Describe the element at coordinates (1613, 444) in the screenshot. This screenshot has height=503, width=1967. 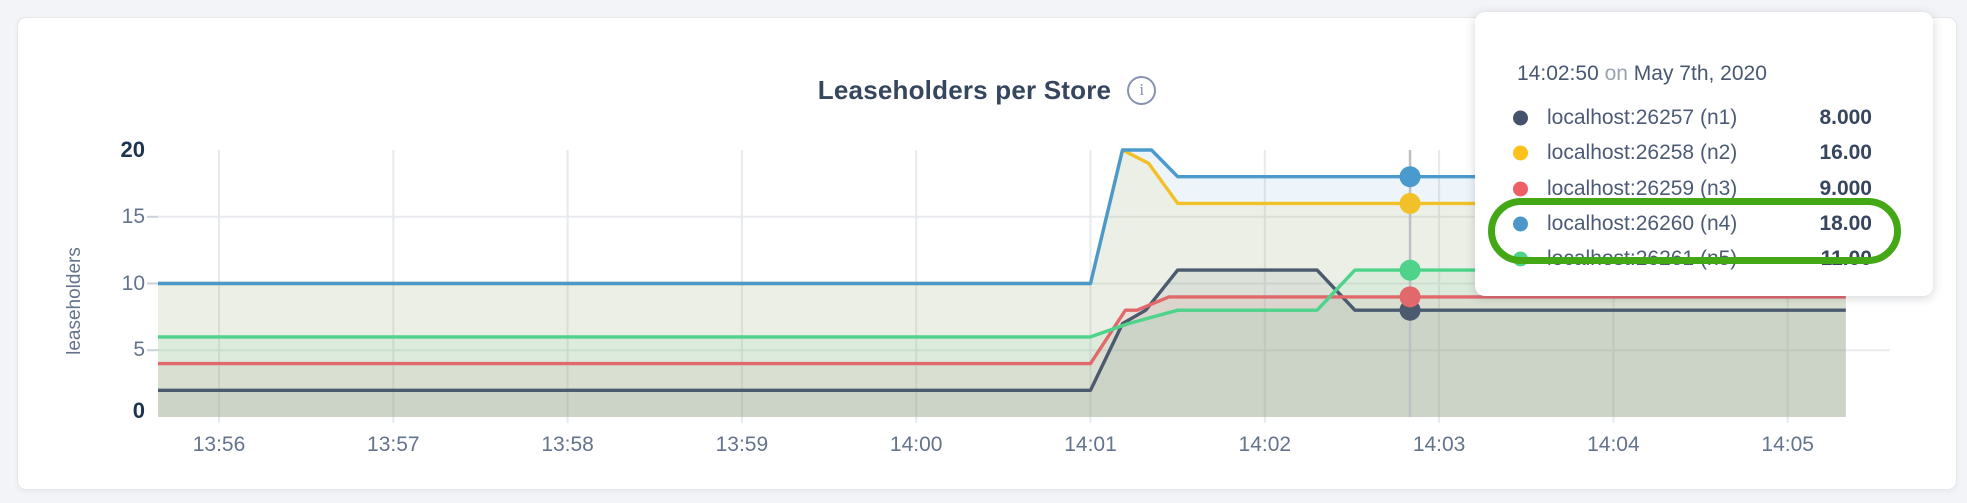
I see `x-tick-label: 14:04` at that location.